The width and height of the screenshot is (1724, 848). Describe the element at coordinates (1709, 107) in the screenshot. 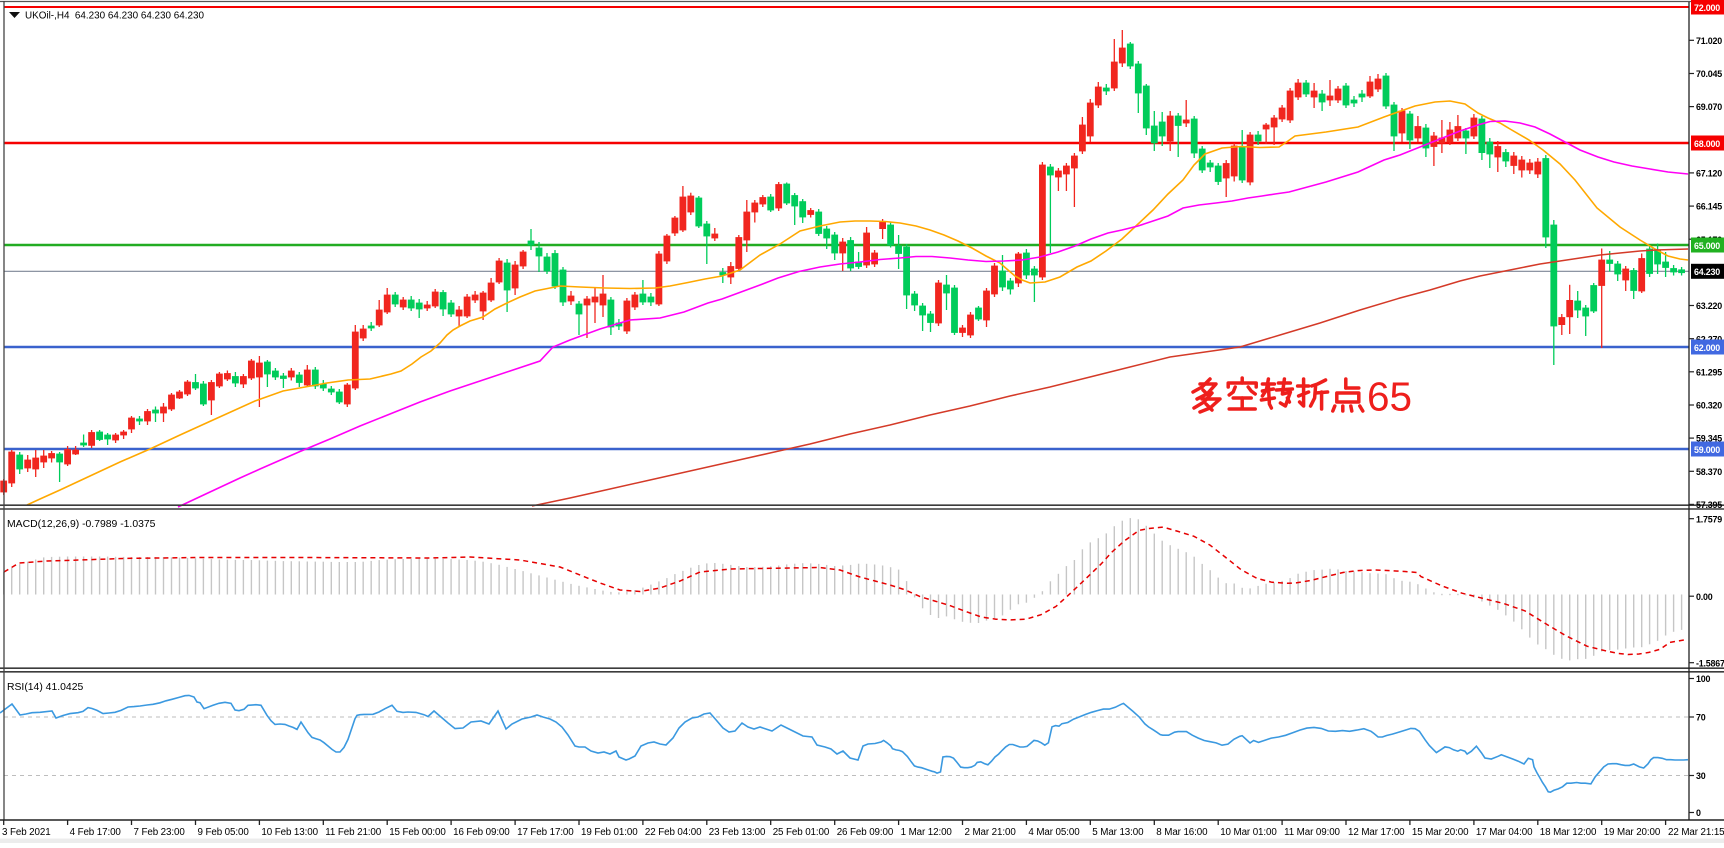

I see `svg-text: 69.070` at that location.